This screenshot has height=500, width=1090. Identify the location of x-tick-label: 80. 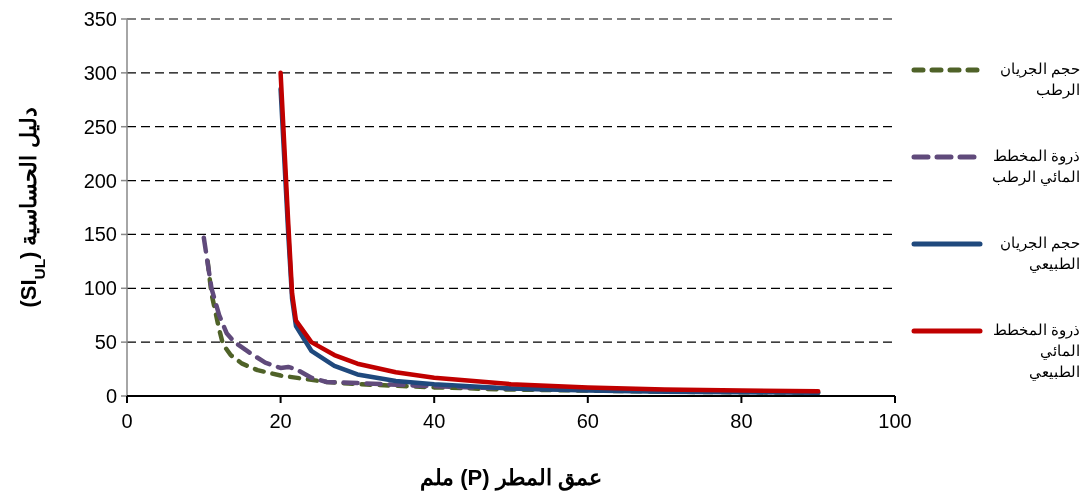
(741, 421).